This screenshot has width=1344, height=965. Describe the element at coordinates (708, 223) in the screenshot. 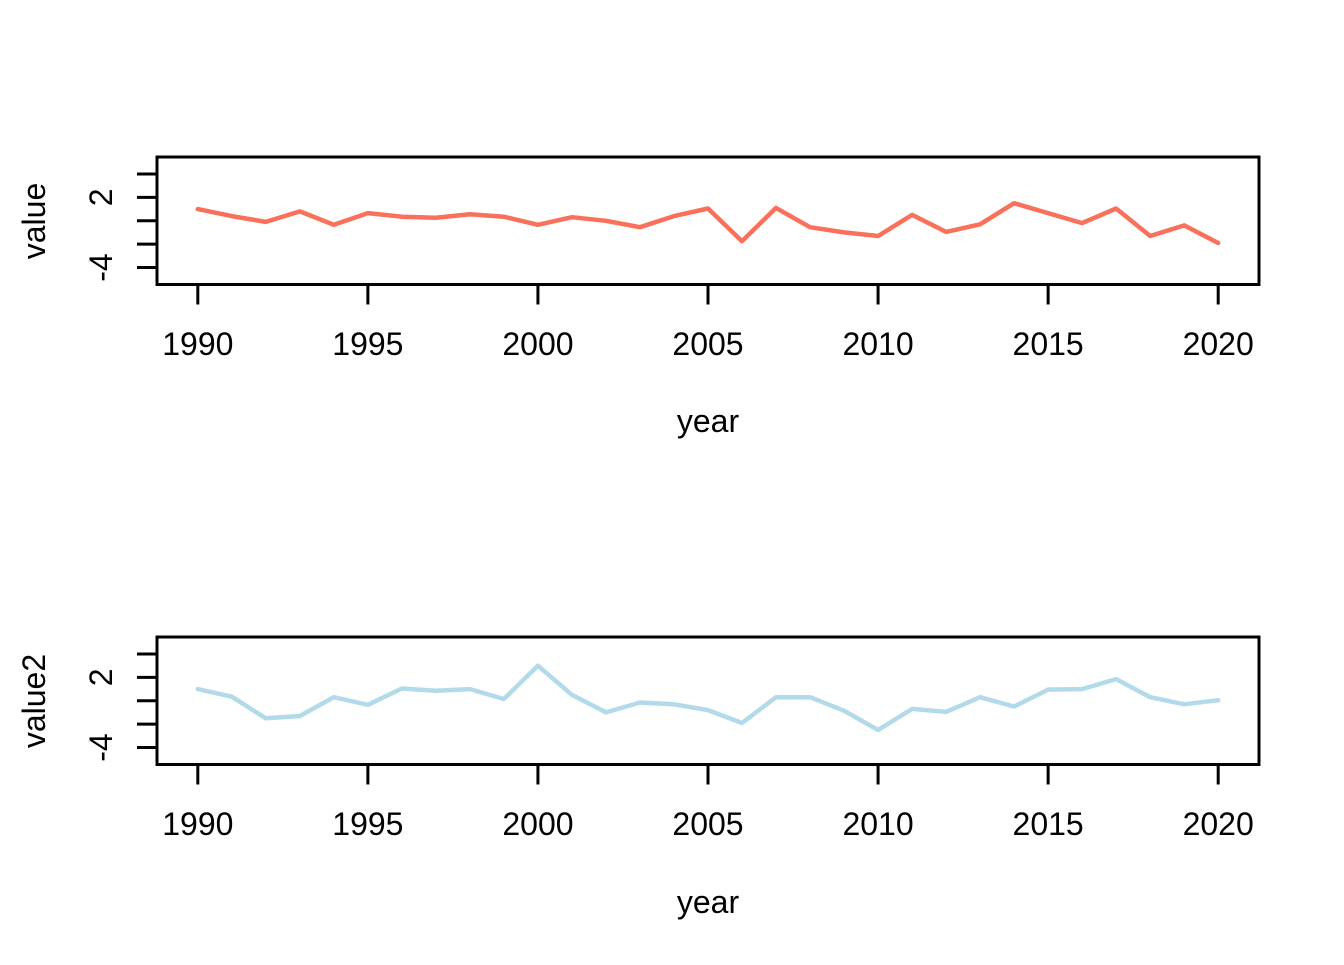

I see `series-line-value` at that location.